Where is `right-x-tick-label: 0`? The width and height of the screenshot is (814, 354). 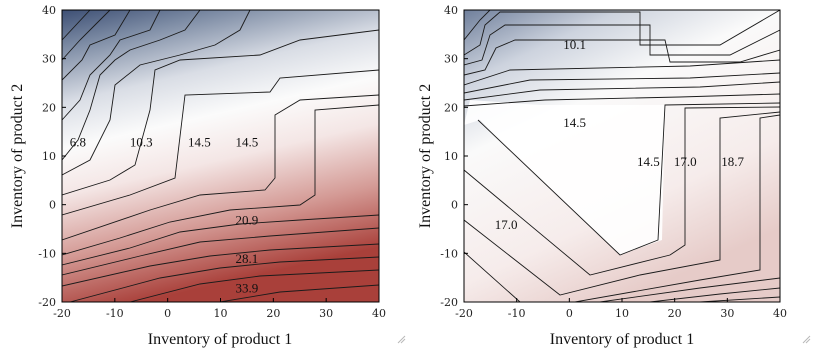
right-x-tick-label: 0 is located at coordinates (569, 313).